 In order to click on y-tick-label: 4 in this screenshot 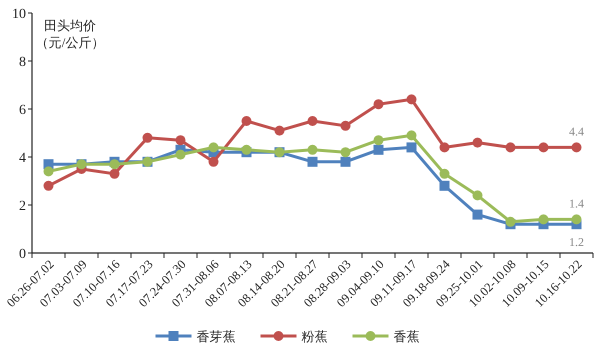, I will do `click(22, 158)`.